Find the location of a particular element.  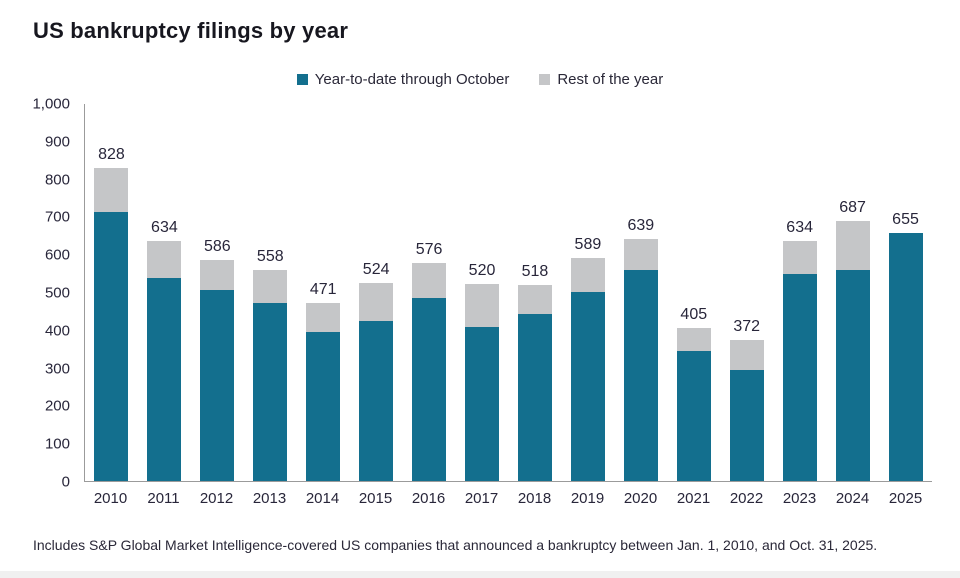

bar-total-label: 372 is located at coordinates (747, 327).